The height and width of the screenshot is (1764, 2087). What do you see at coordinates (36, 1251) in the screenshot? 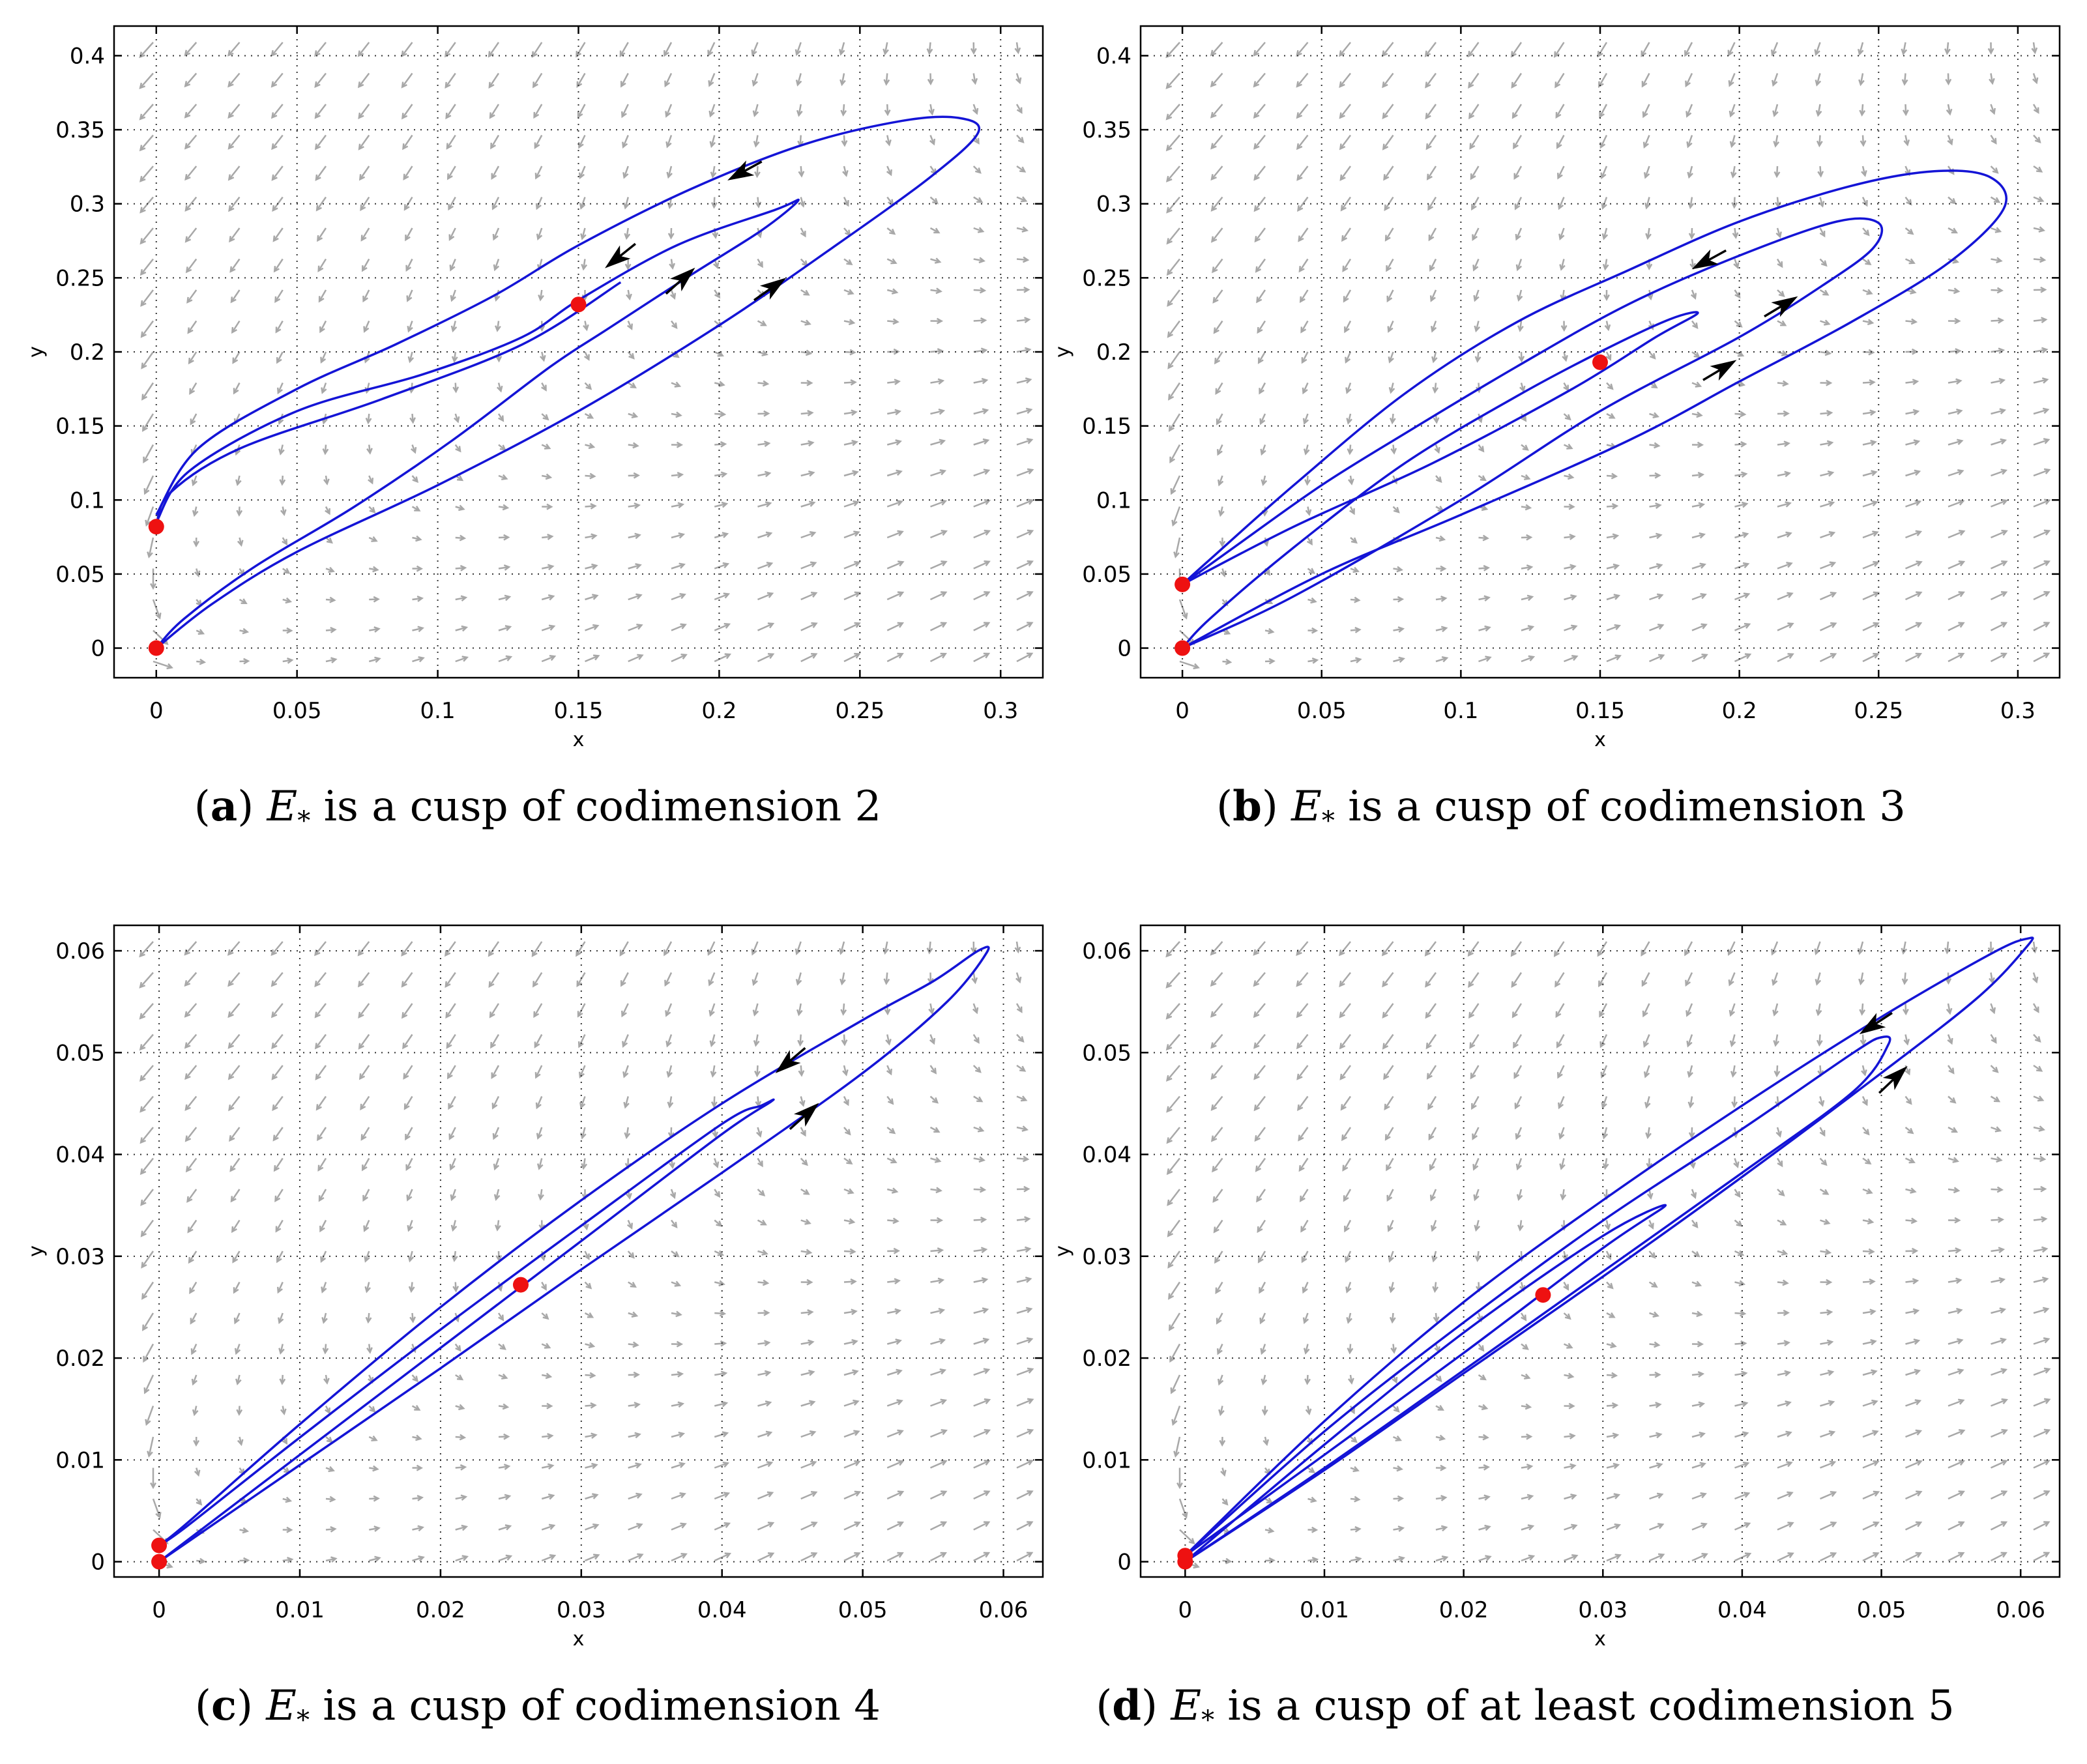
I see `y-axis-label: y` at bounding box center [36, 1251].